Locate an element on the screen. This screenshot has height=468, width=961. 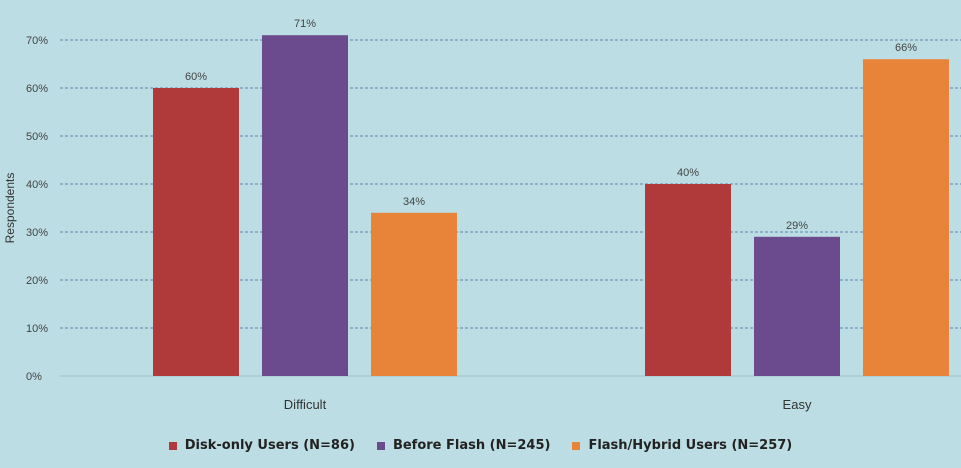
data-label: 40% is located at coordinates (688, 173).